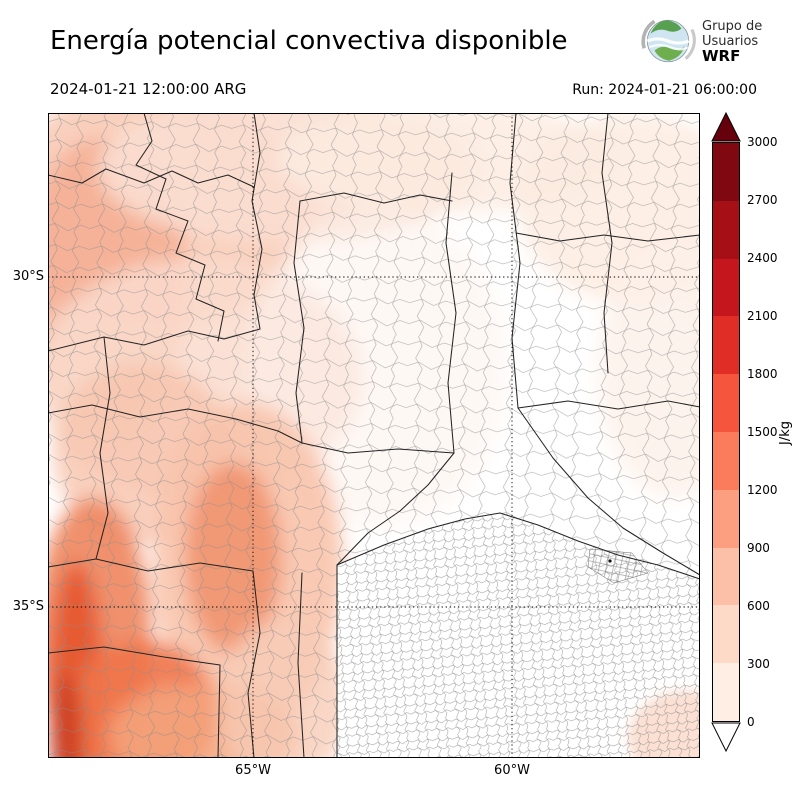  Describe the element at coordinates (751, 722) in the screenshot. I see `colorbar-tick-label: 0` at that location.